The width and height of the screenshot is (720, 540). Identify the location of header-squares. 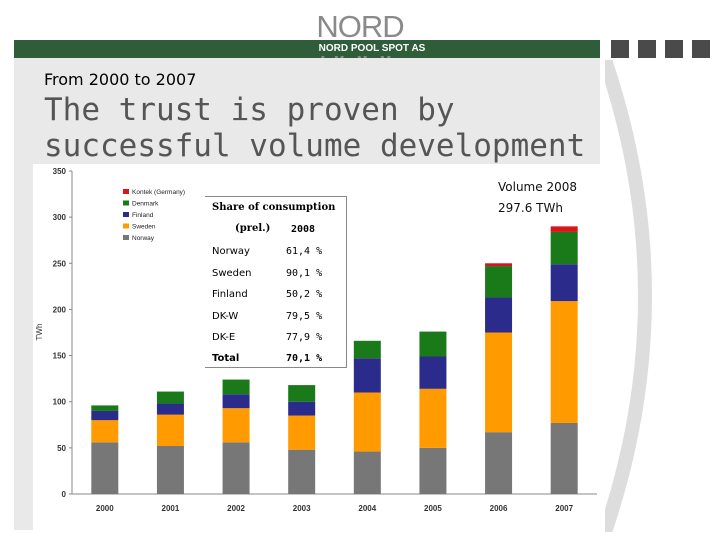
(661, 49).